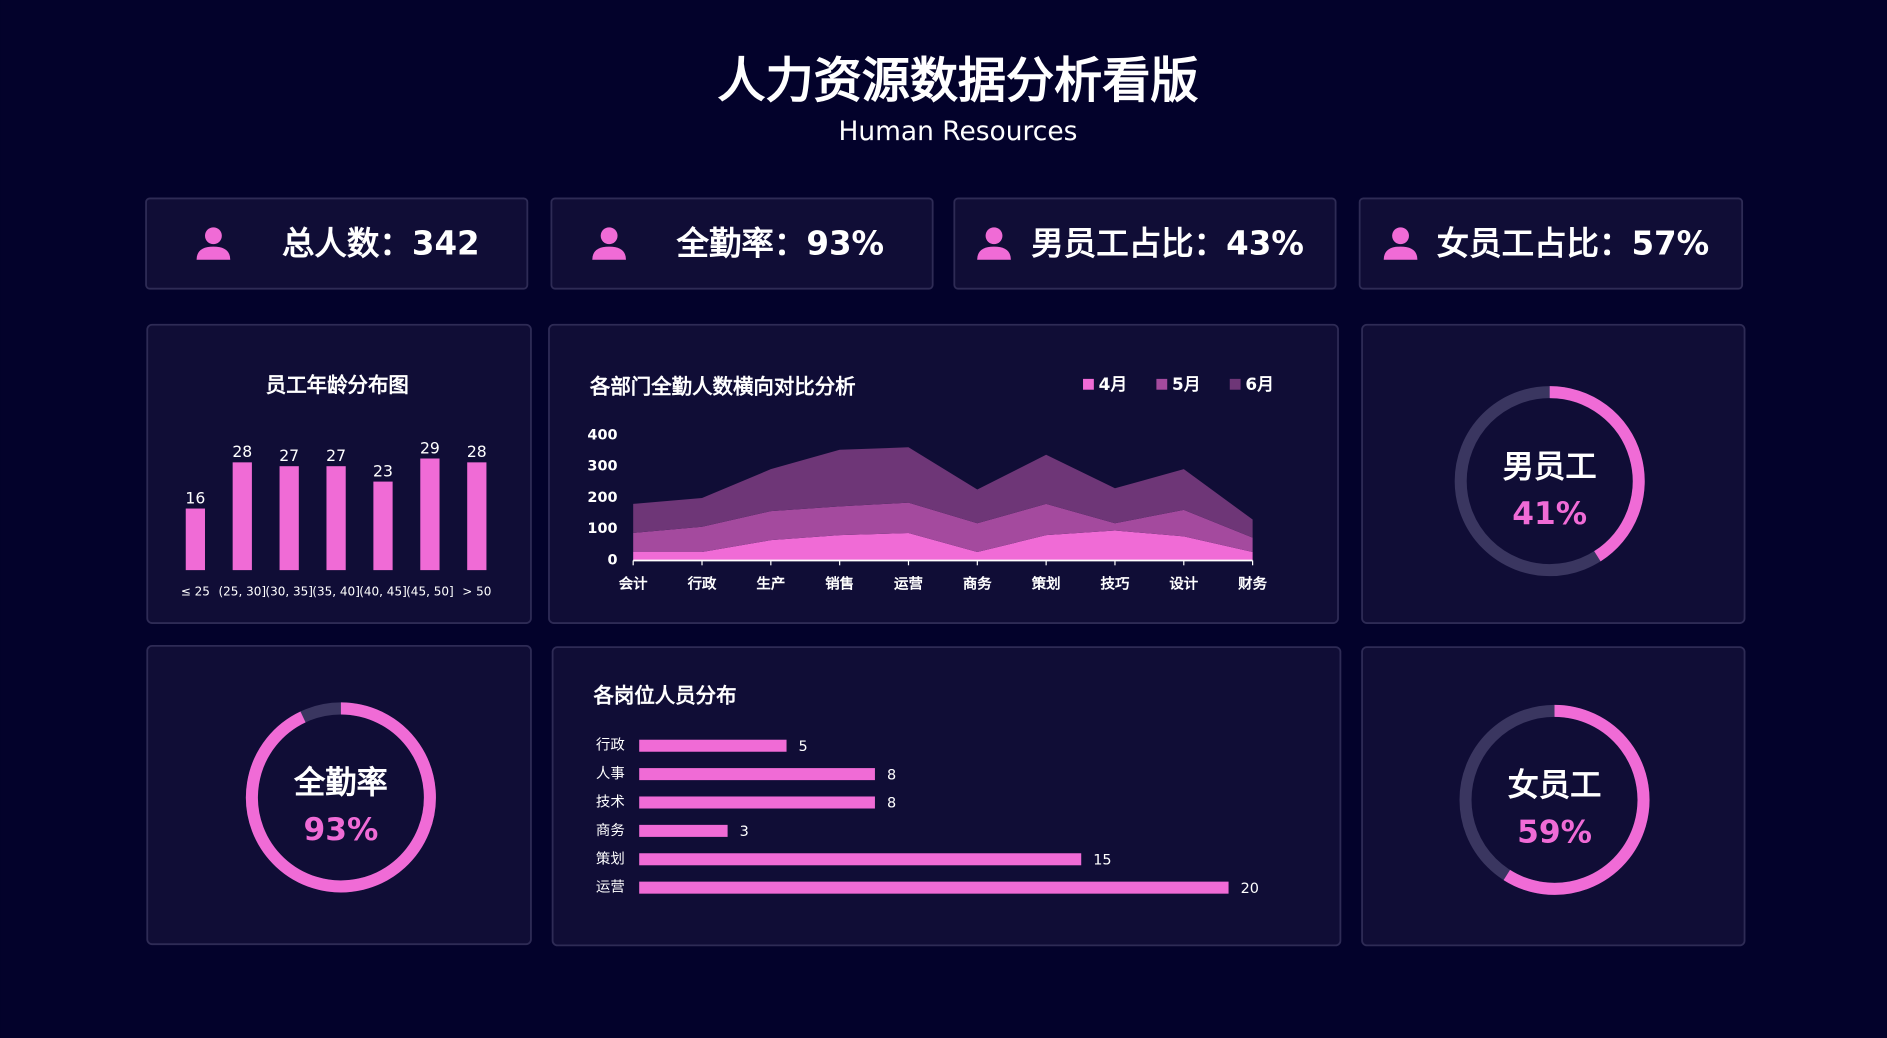  What do you see at coordinates (1113, 384) in the screenshot?
I see `legend-label: 4月` at bounding box center [1113, 384].